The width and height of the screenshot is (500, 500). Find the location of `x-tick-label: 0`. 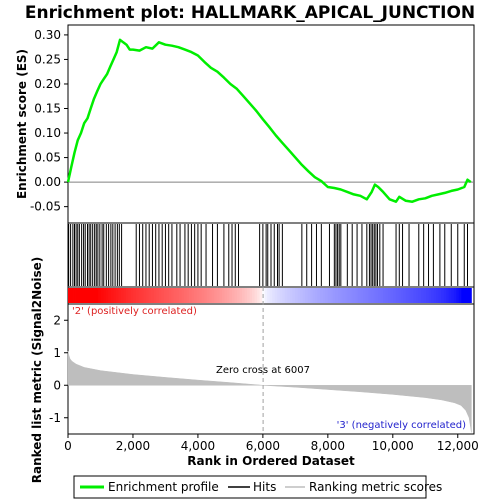

x-tick-label: 0 is located at coordinates (68, 446).